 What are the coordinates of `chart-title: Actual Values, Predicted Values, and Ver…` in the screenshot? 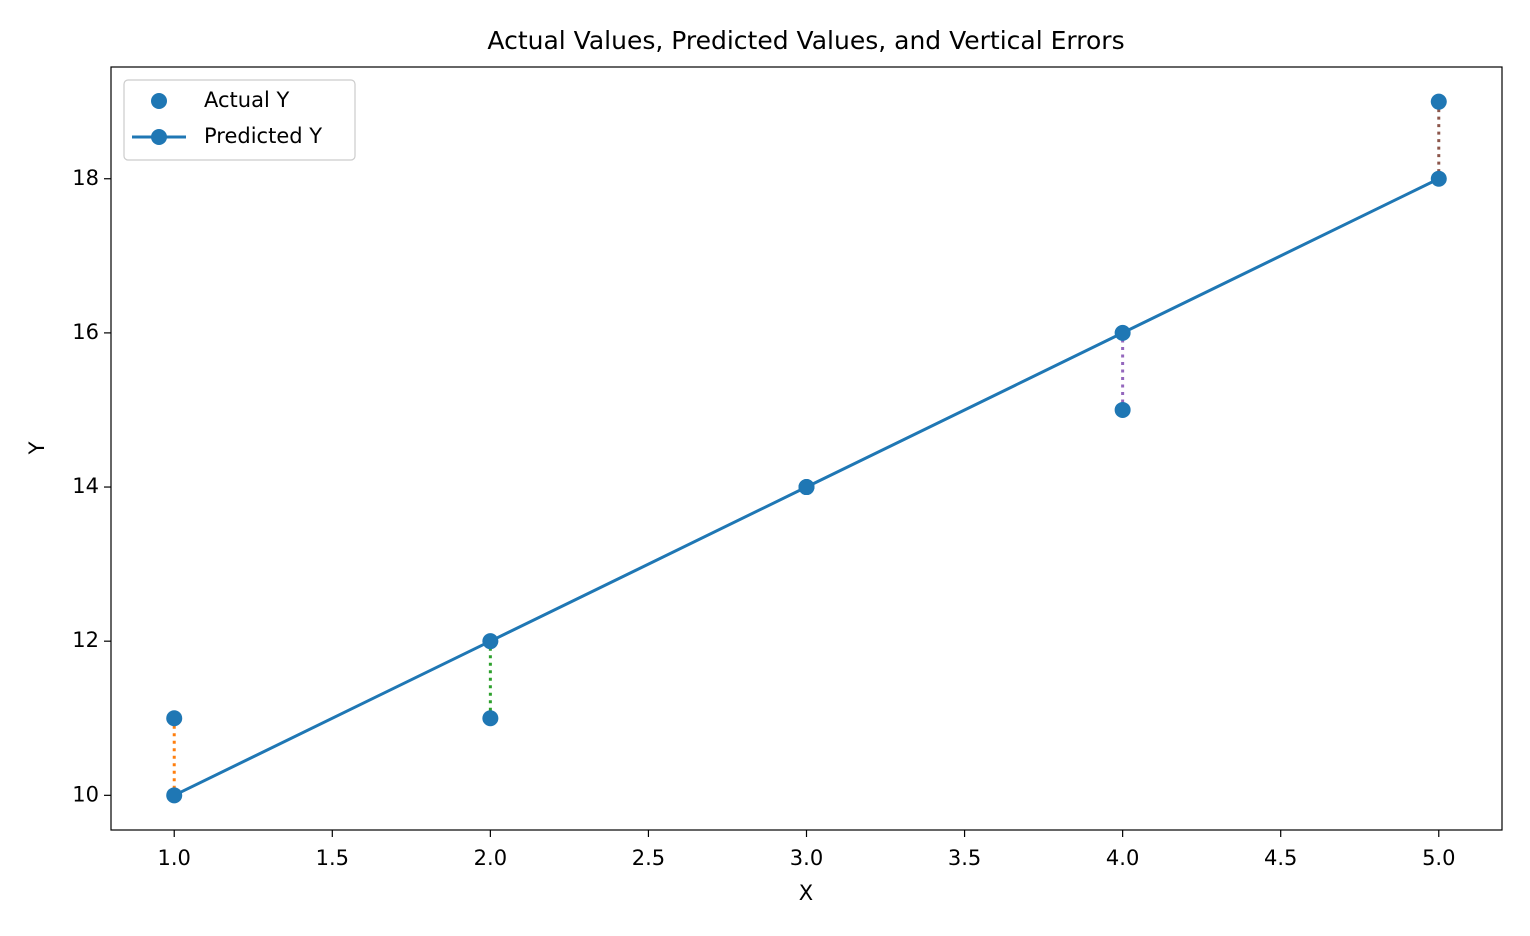 It's located at (805, 40).